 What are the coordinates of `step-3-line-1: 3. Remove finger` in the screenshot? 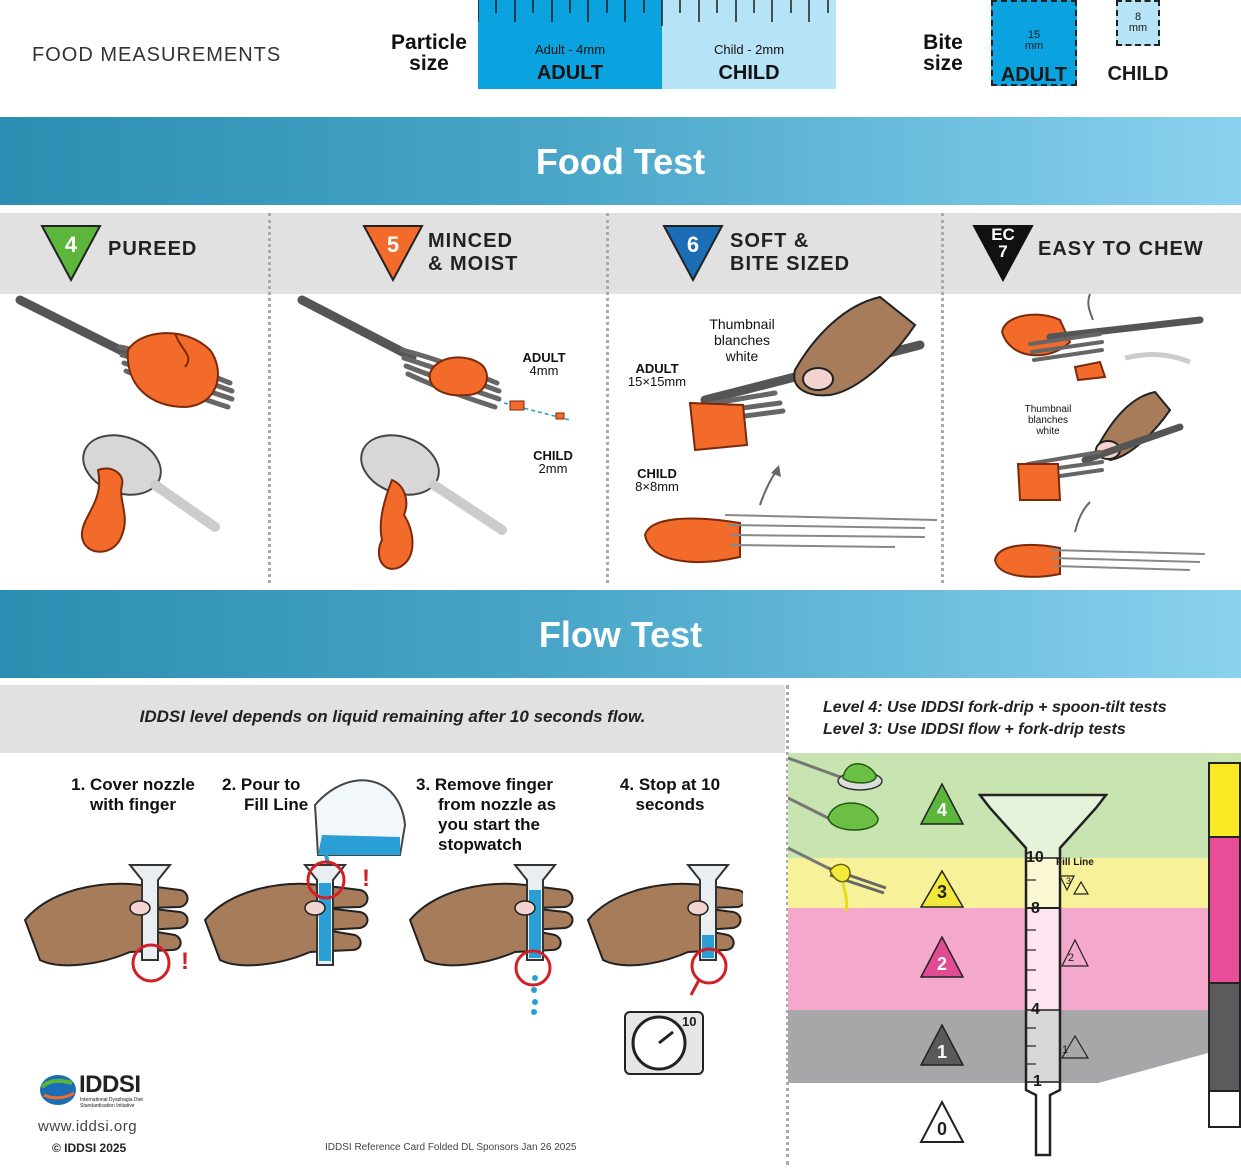 It's located at (484, 784).